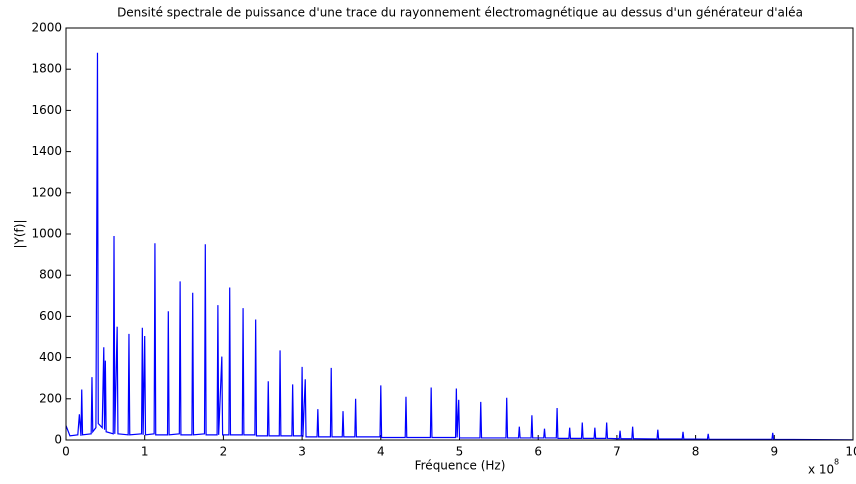  I want to click on y-tick-label: 200, so click(50, 398).